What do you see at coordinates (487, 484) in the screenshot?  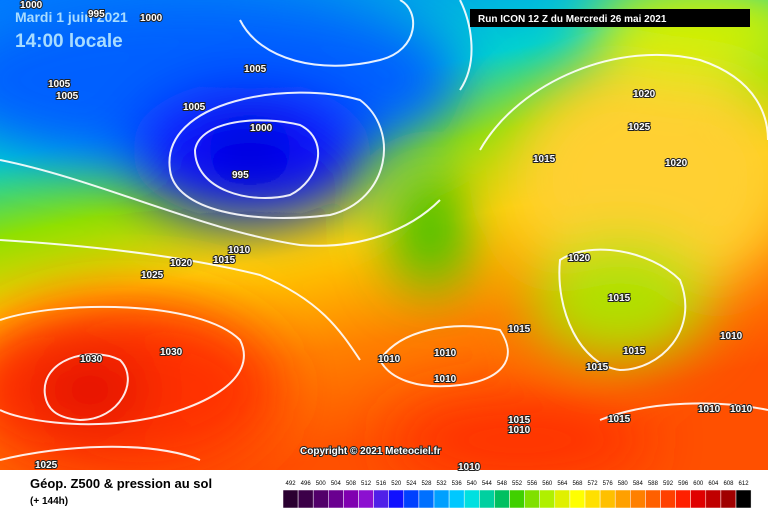 I see `scale-label: 544` at bounding box center [487, 484].